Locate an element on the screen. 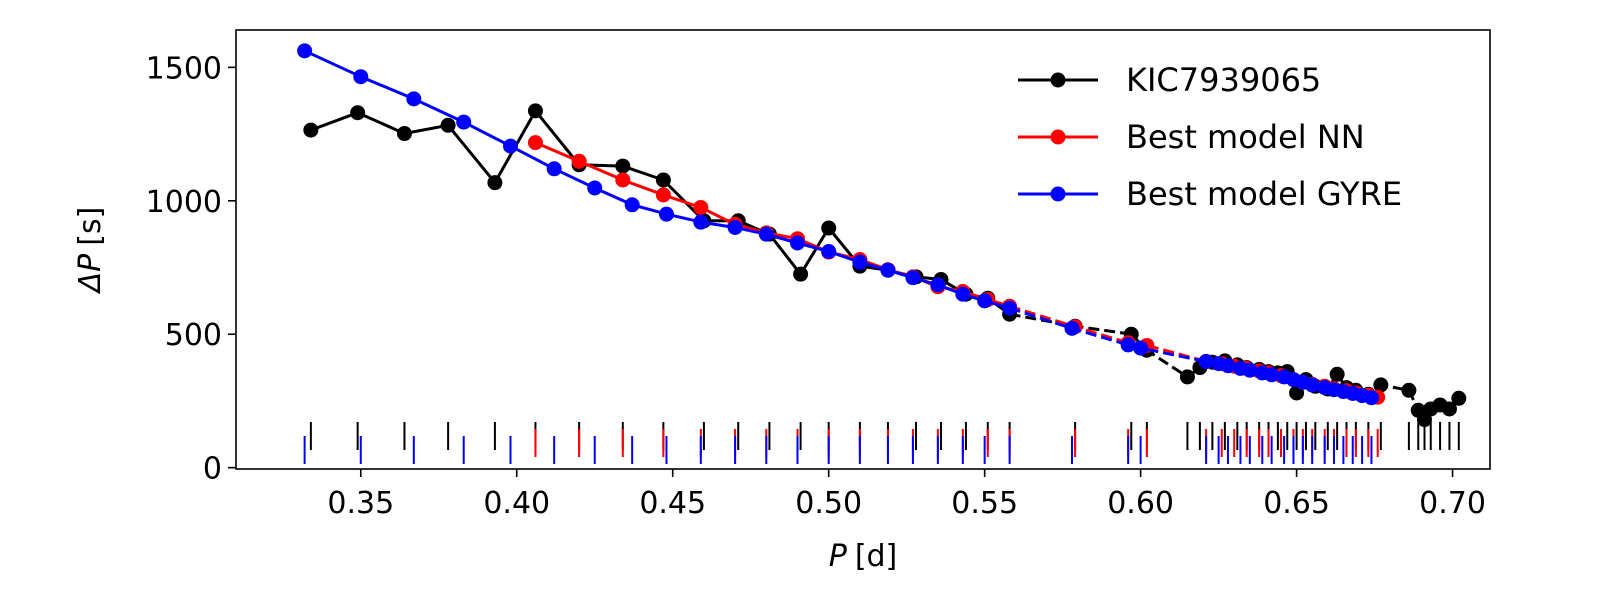  period-tick-marks is located at coordinates (881, 443).